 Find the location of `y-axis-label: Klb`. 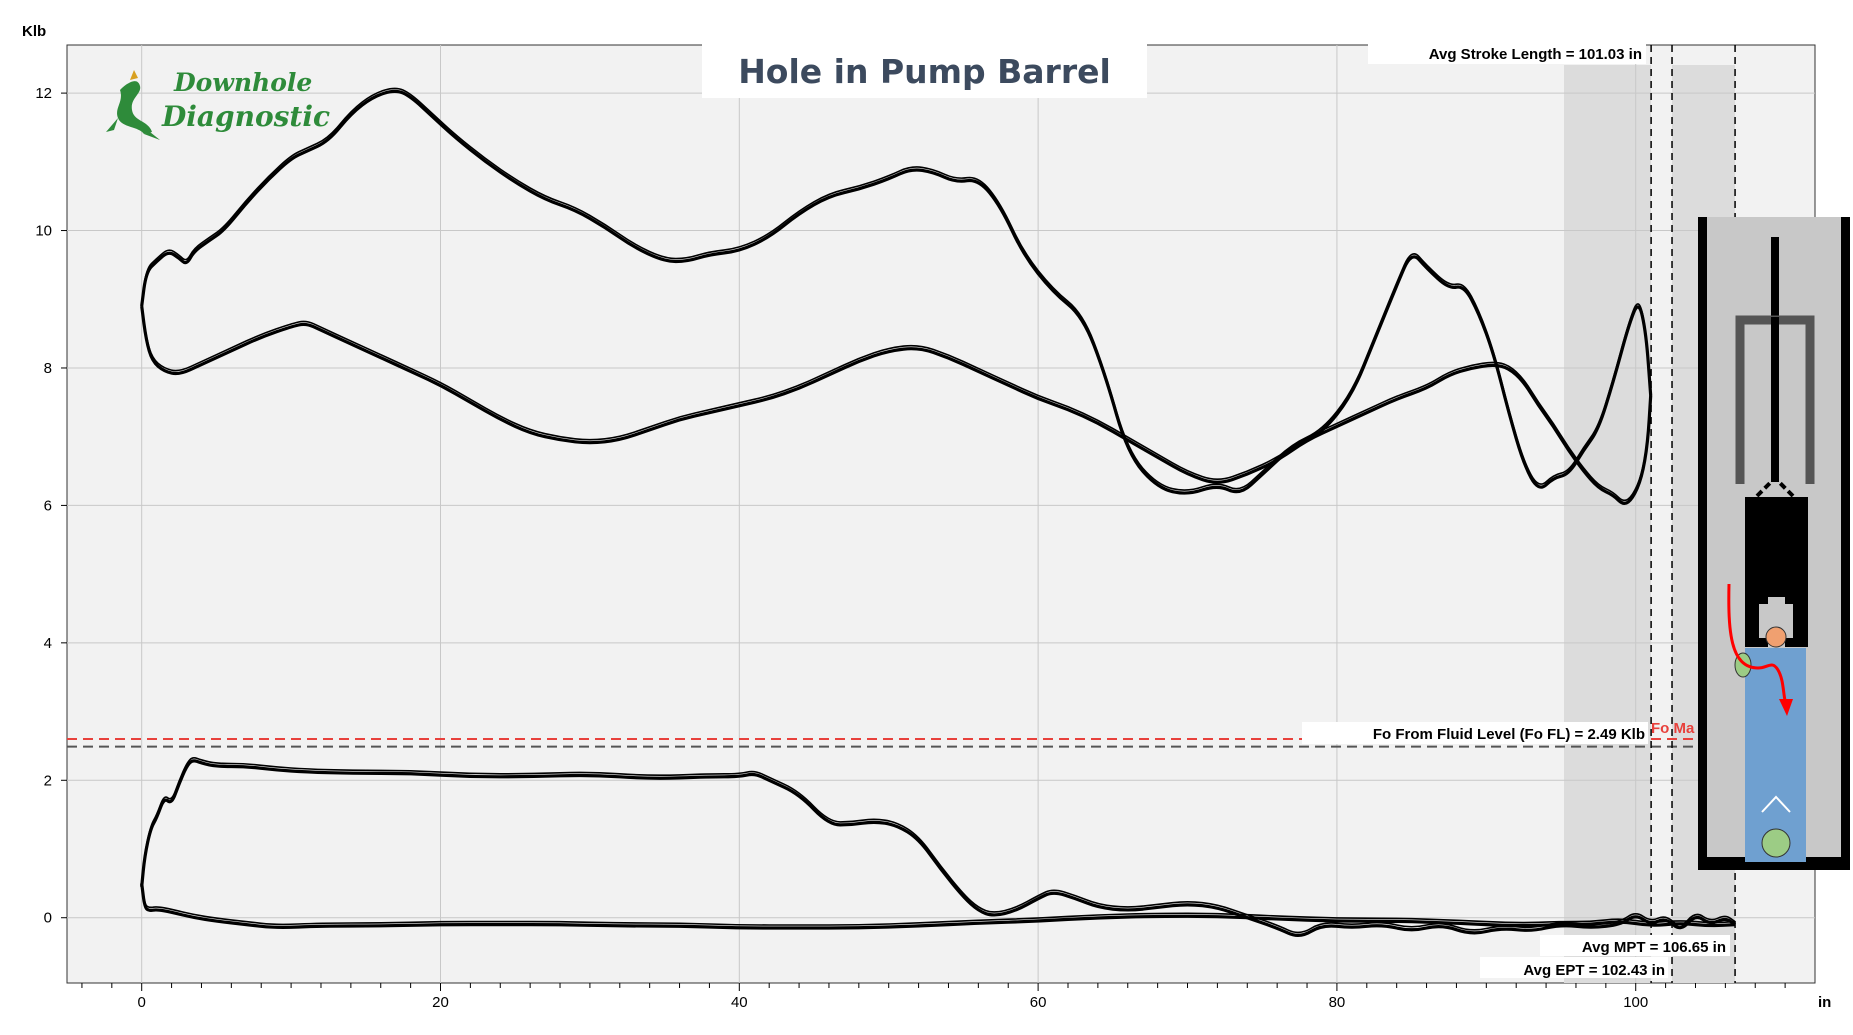

y-axis-label: Klb is located at coordinates (34, 31).